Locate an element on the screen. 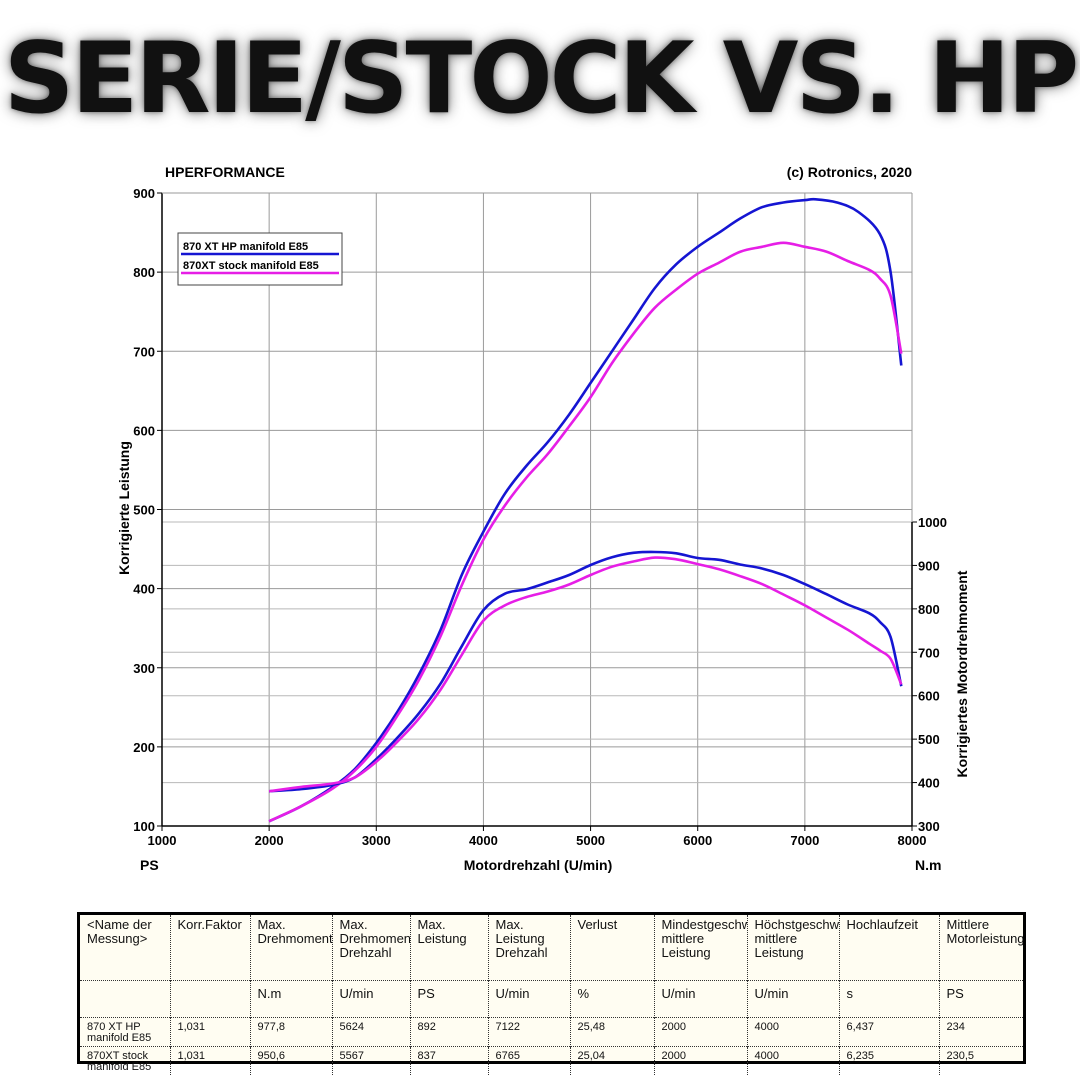 This screenshot has width=1080, height=1080. table-cell: 6,437 is located at coordinates (888, 1032).